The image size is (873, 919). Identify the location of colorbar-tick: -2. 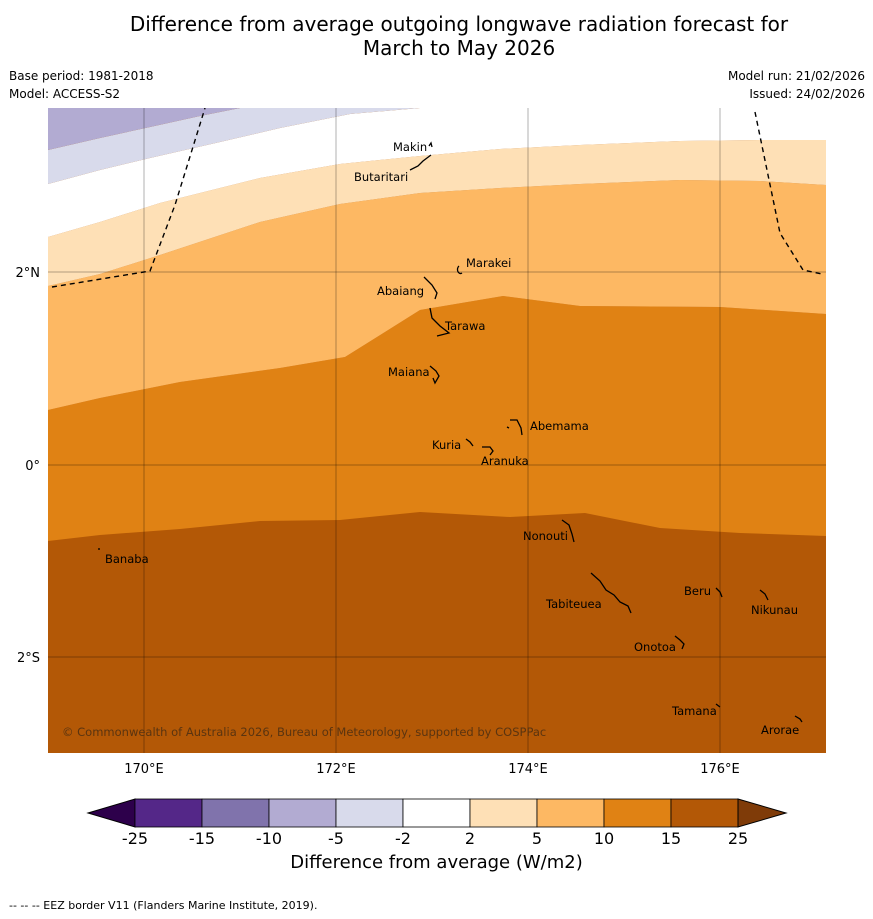
(403, 838).